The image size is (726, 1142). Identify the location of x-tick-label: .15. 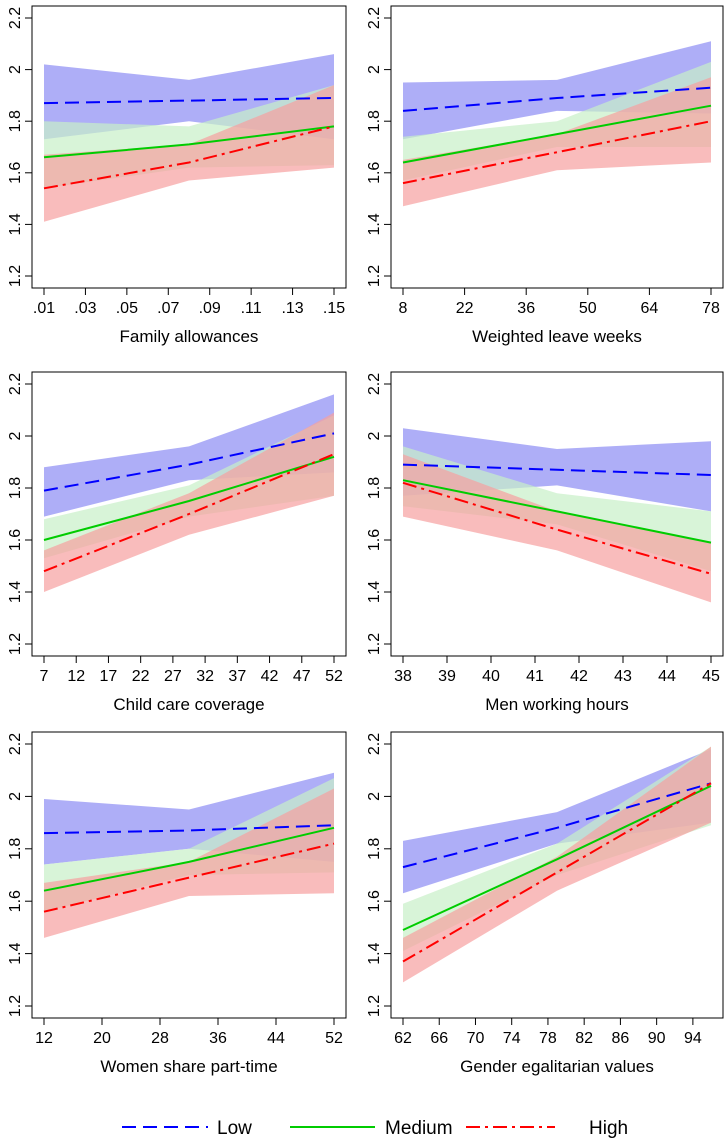
(334, 308).